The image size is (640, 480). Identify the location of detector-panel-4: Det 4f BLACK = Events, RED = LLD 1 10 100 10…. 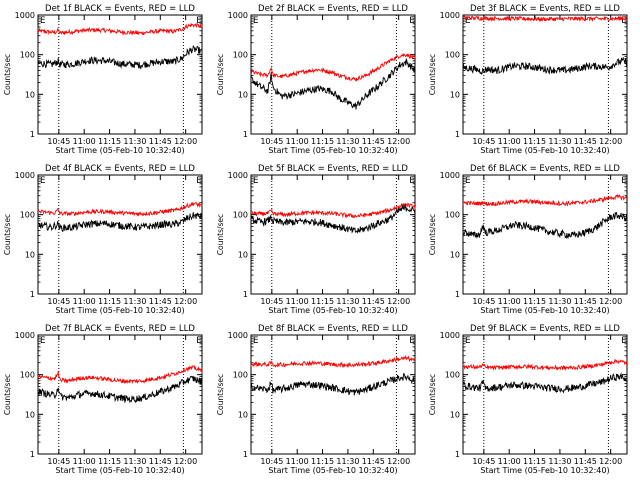
(103, 239).